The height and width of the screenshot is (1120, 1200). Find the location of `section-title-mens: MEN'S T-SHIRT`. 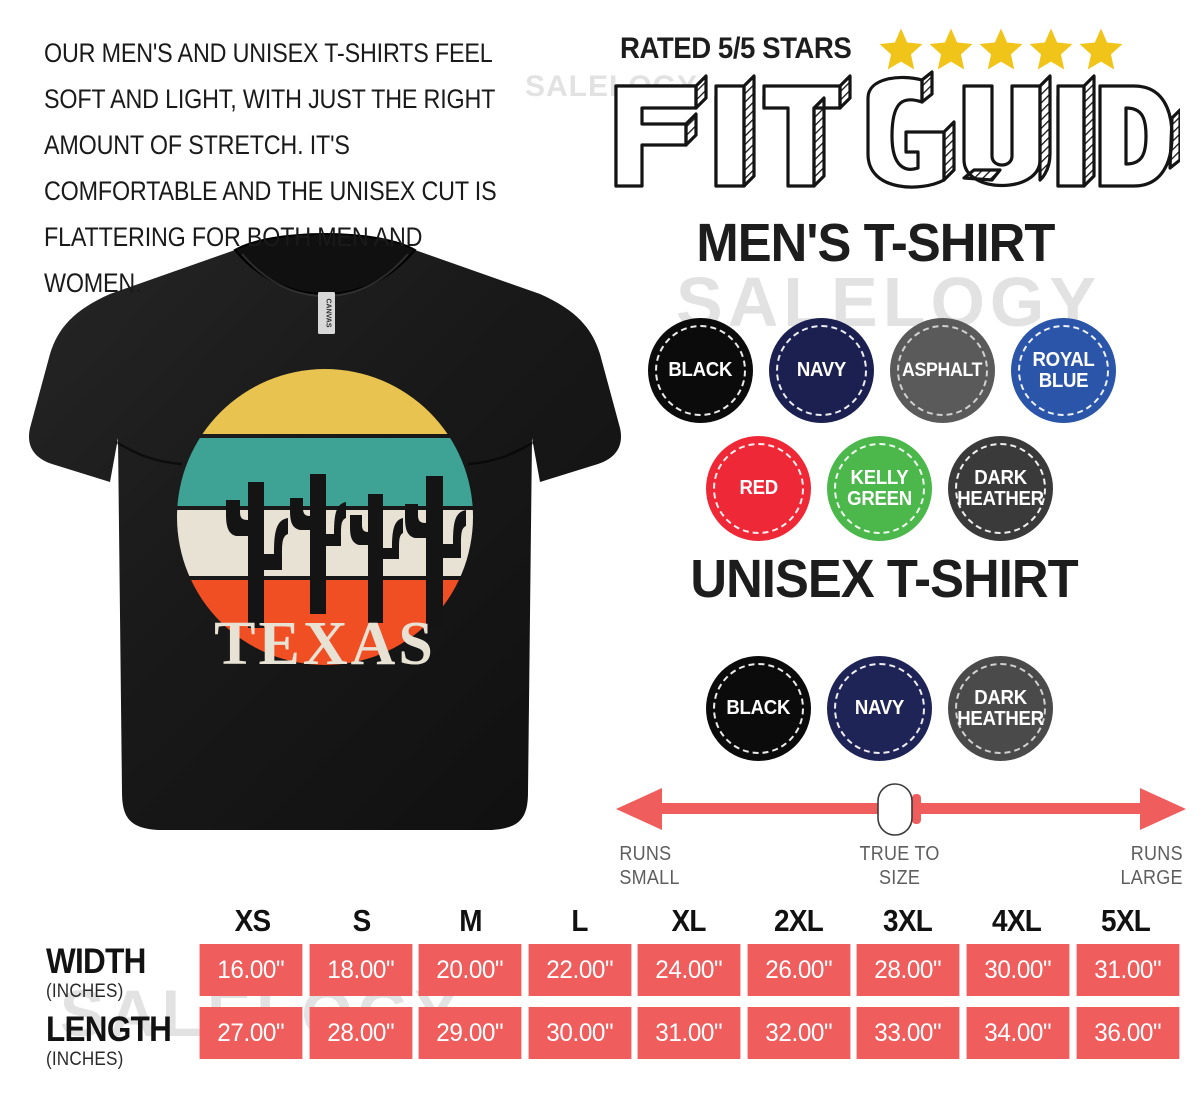

section-title-mens: MEN'S T-SHIRT is located at coordinates (875, 243).